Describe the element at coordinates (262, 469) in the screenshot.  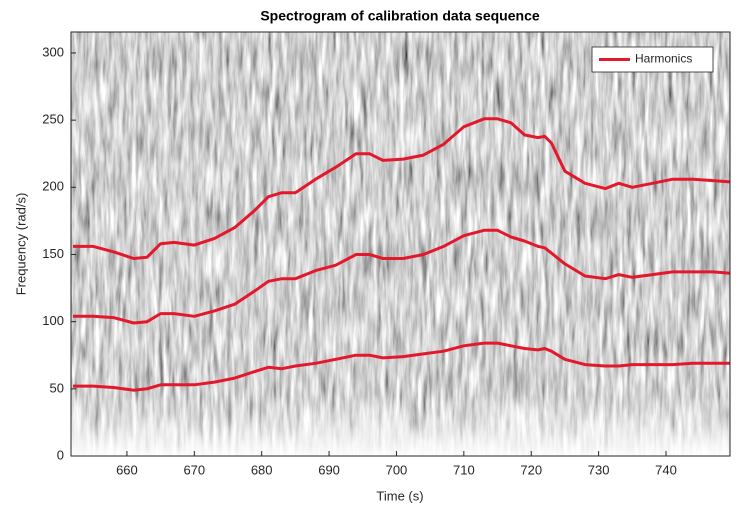
I see `x-tick-label: 680` at that location.